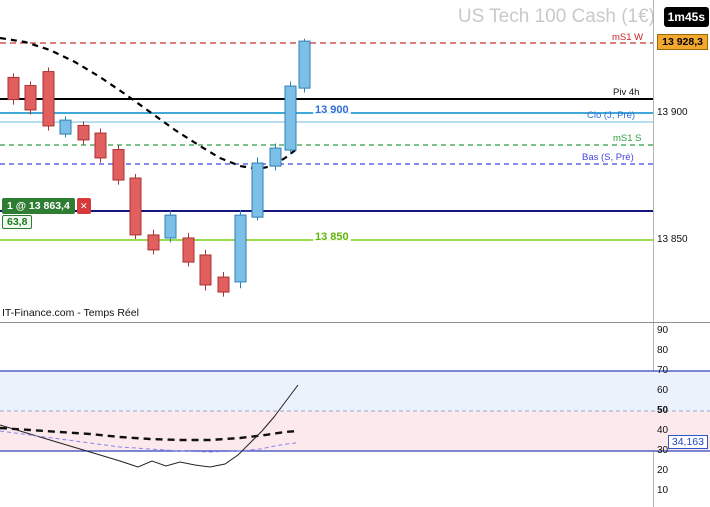  What do you see at coordinates (663, 410) in the screenshot?
I see `rsi-axis-tick: 50` at bounding box center [663, 410].